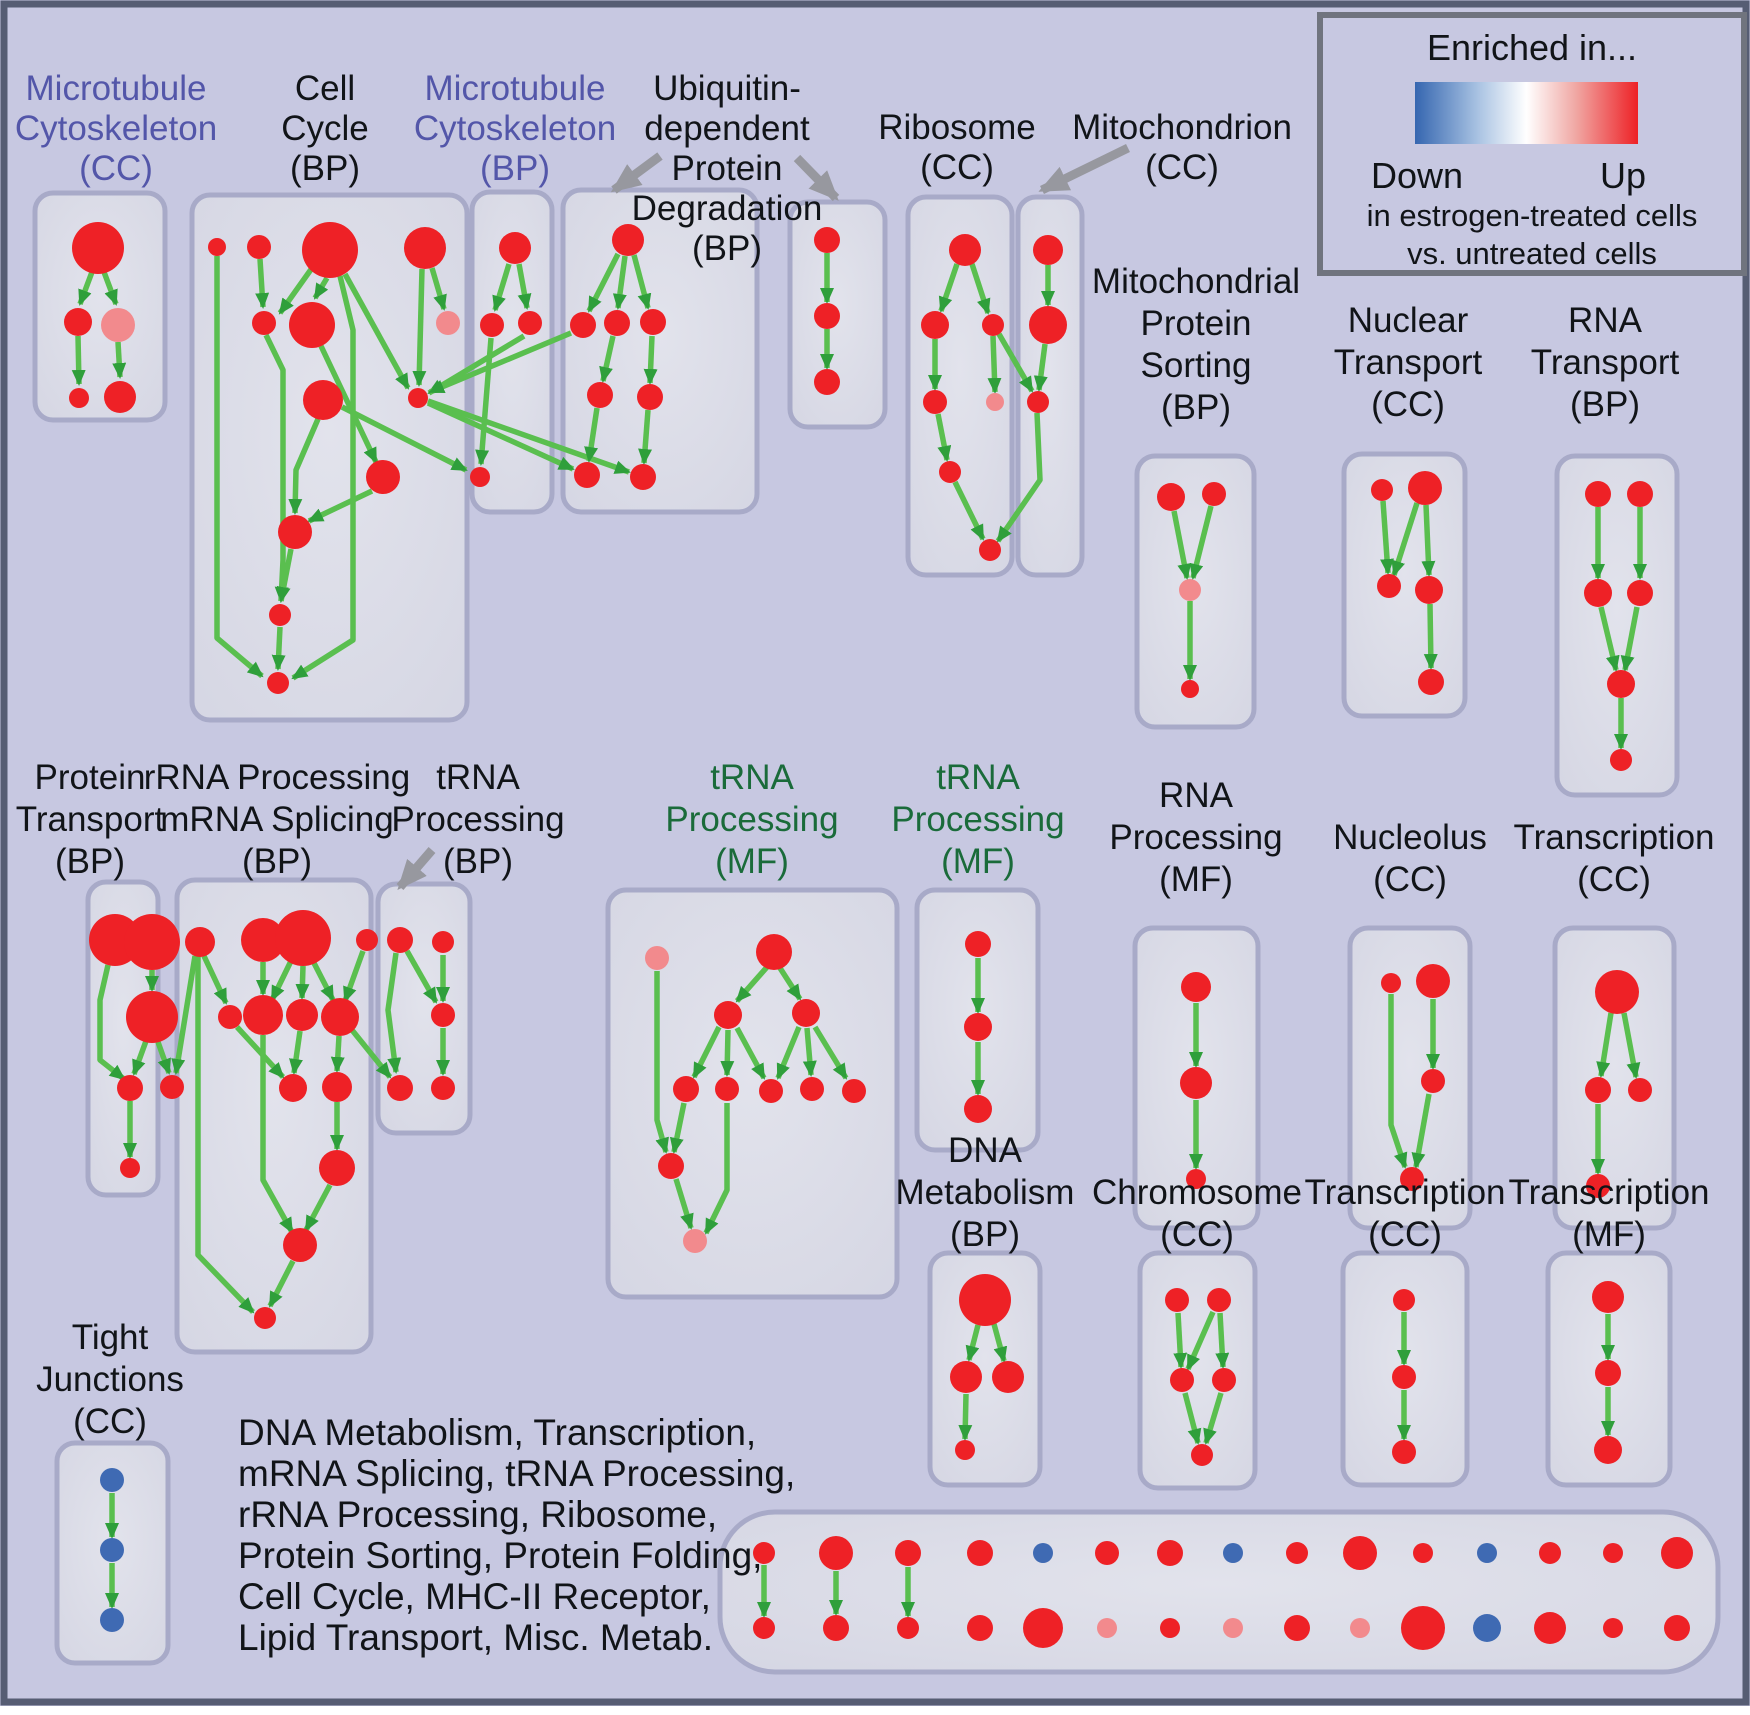 The height and width of the screenshot is (1715, 1750). I want to click on footer-category-list-line: mRNA Splicing, tRNA Processing,, so click(516, 1473).